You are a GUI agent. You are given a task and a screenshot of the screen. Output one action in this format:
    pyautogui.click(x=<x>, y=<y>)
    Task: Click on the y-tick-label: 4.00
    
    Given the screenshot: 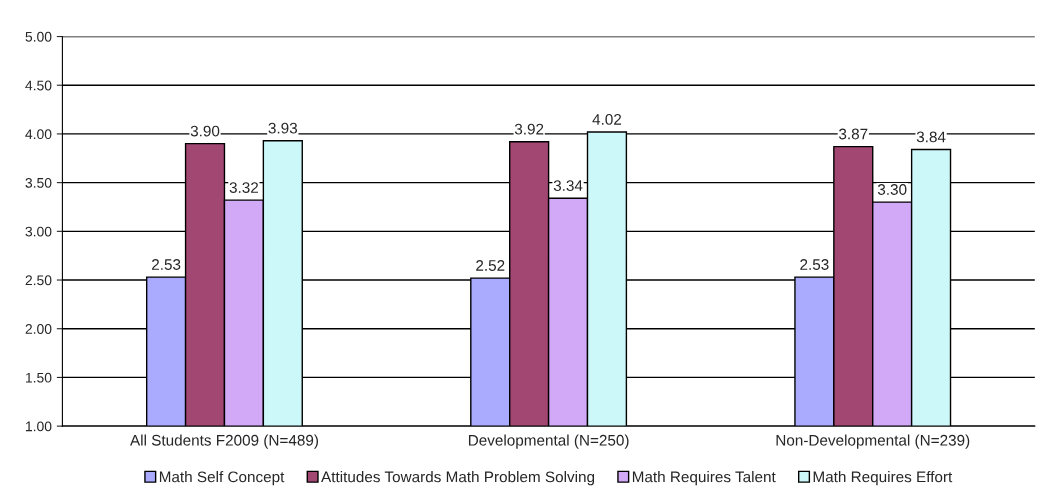 What is the action you would take?
    pyautogui.click(x=38, y=134)
    